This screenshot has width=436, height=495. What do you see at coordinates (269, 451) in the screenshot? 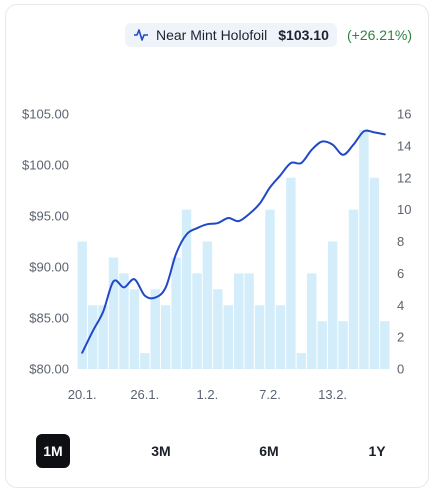
I see `period-6m-button: 6M` at bounding box center [269, 451].